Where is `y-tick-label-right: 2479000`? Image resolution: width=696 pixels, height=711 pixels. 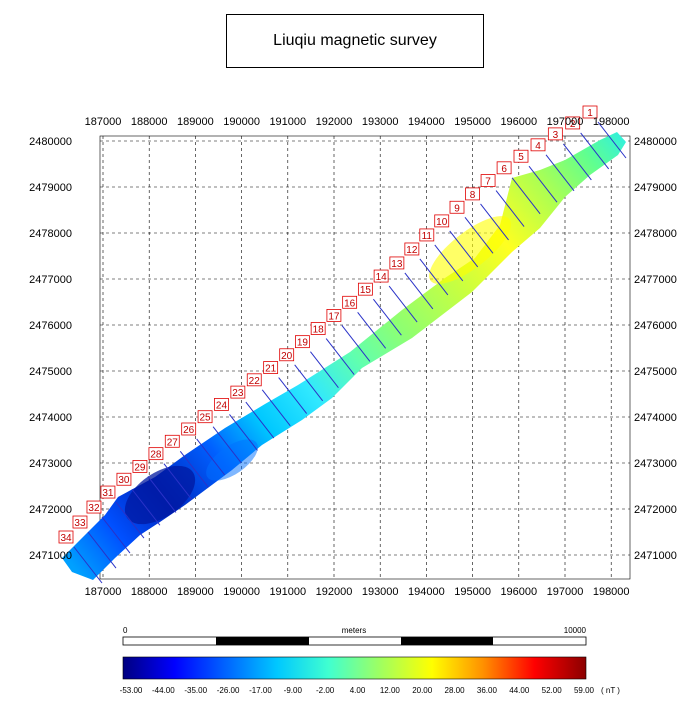 y-tick-label-right: 2479000 is located at coordinates (655, 188).